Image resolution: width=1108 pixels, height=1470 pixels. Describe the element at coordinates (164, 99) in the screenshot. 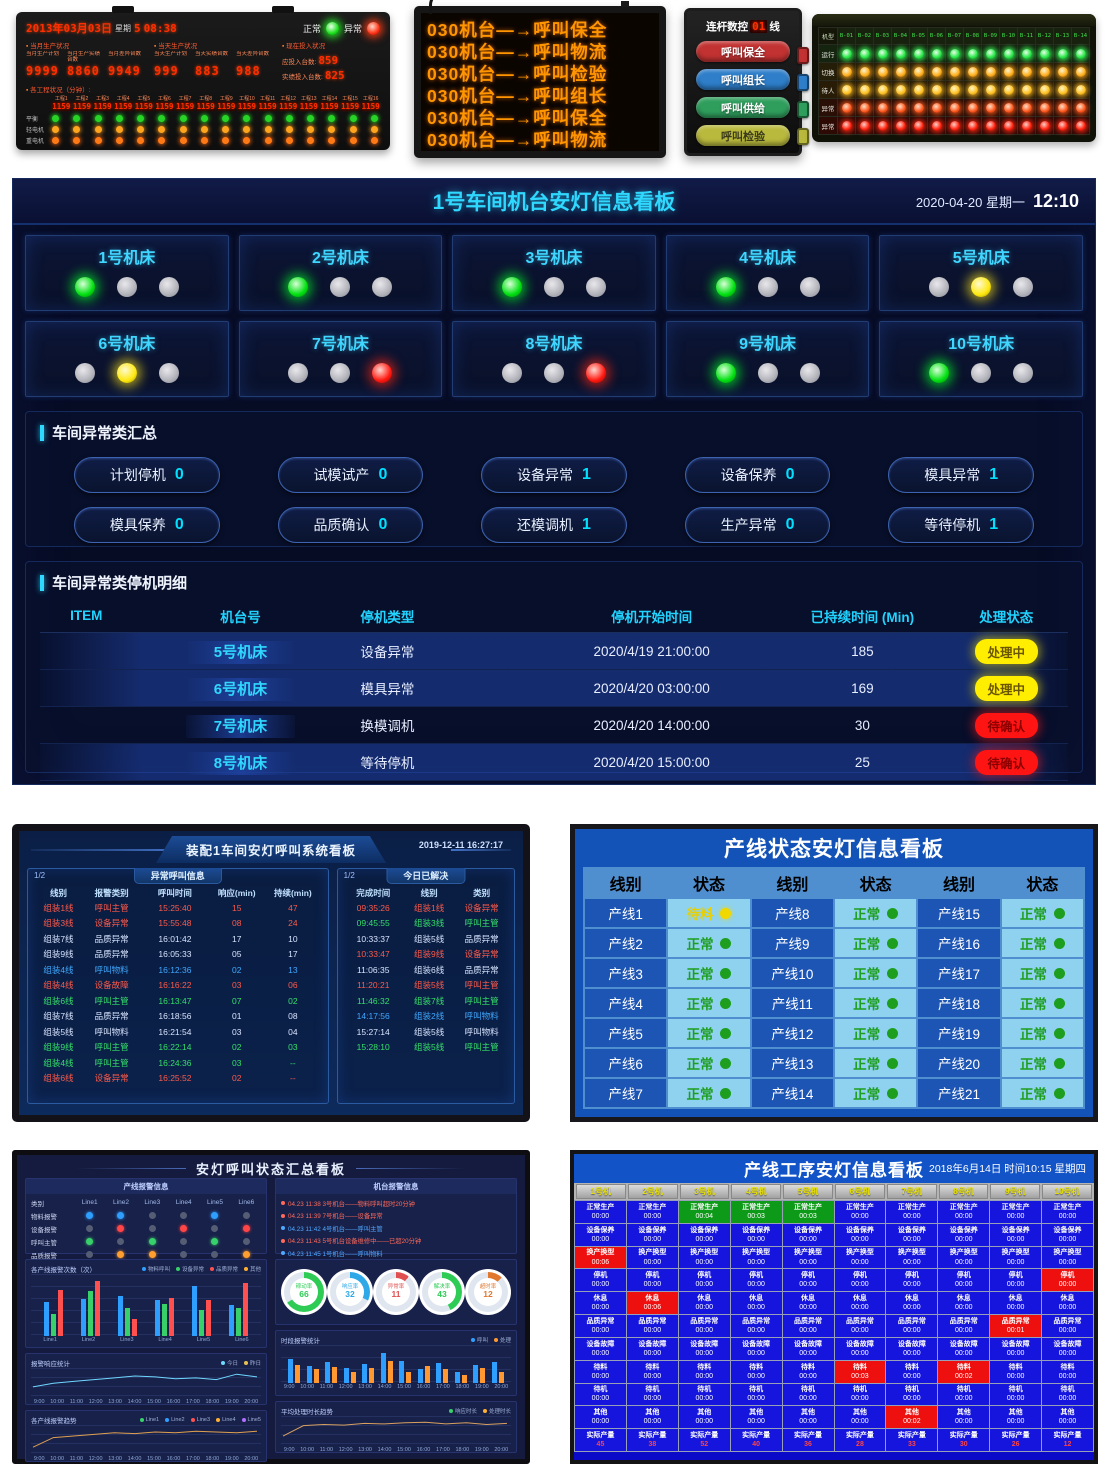

I see `process-name: 工程6` at that location.